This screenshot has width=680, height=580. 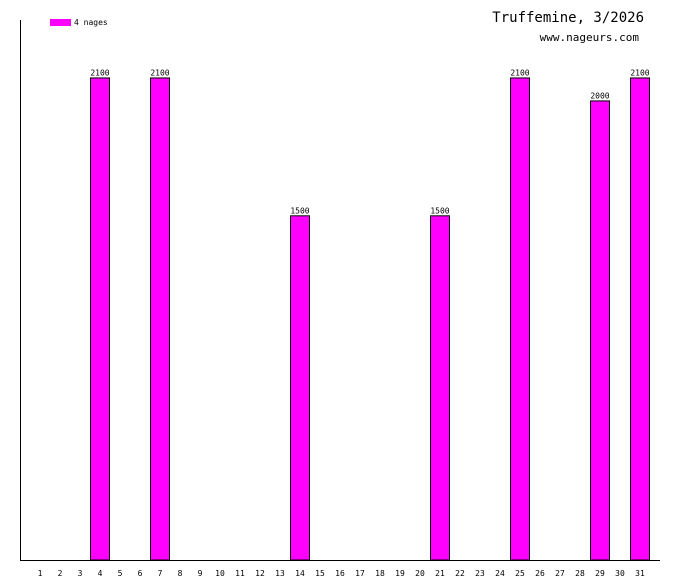 What do you see at coordinates (120, 573) in the screenshot?
I see `x-tick-label: 5` at bounding box center [120, 573].